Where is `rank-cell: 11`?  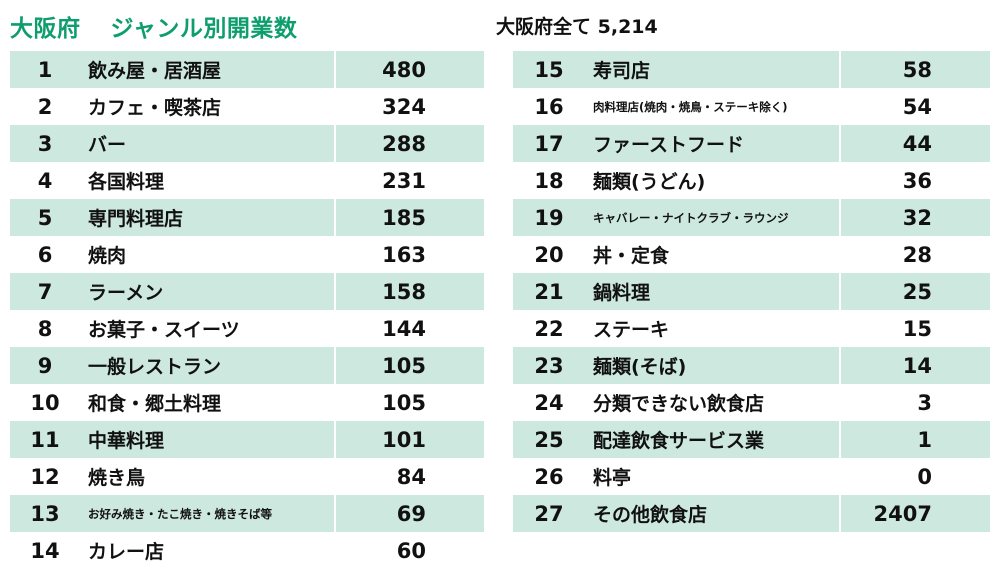 rank-cell: 11 is located at coordinates (45, 439).